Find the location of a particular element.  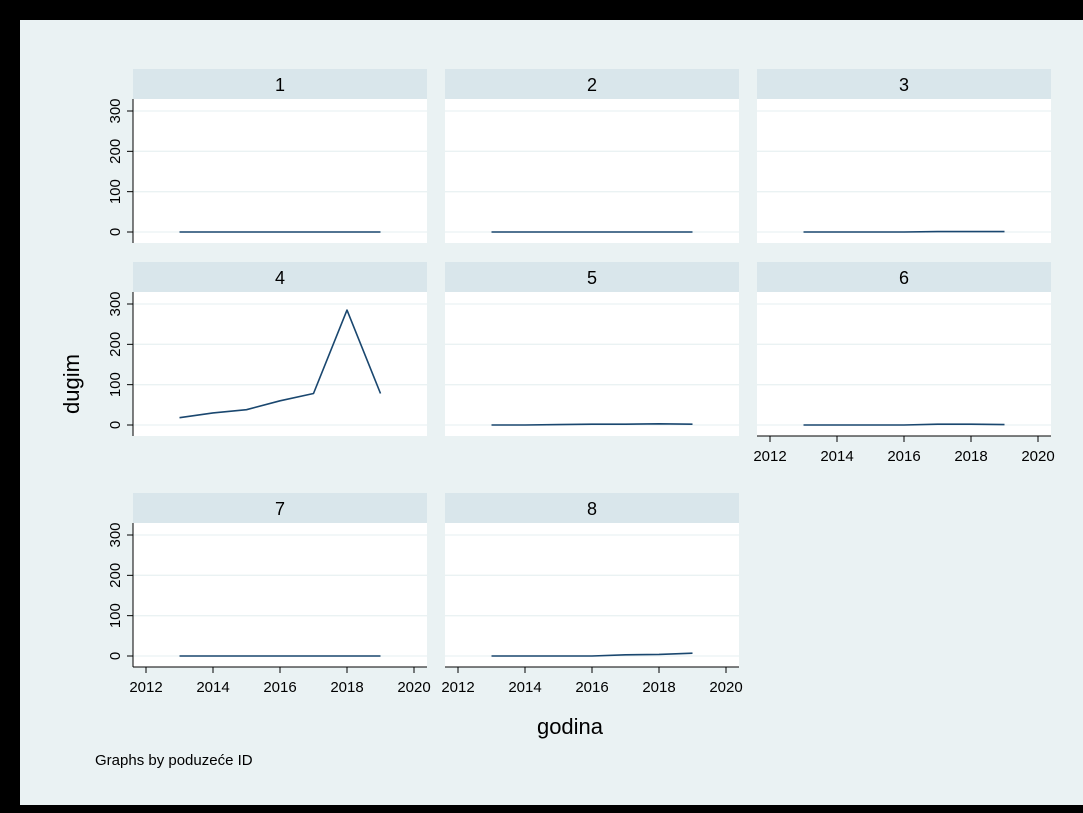

panel-7: 7 0 100 200 300 2012 2014 2016 2018 2020 is located at coordinates (269, 594).